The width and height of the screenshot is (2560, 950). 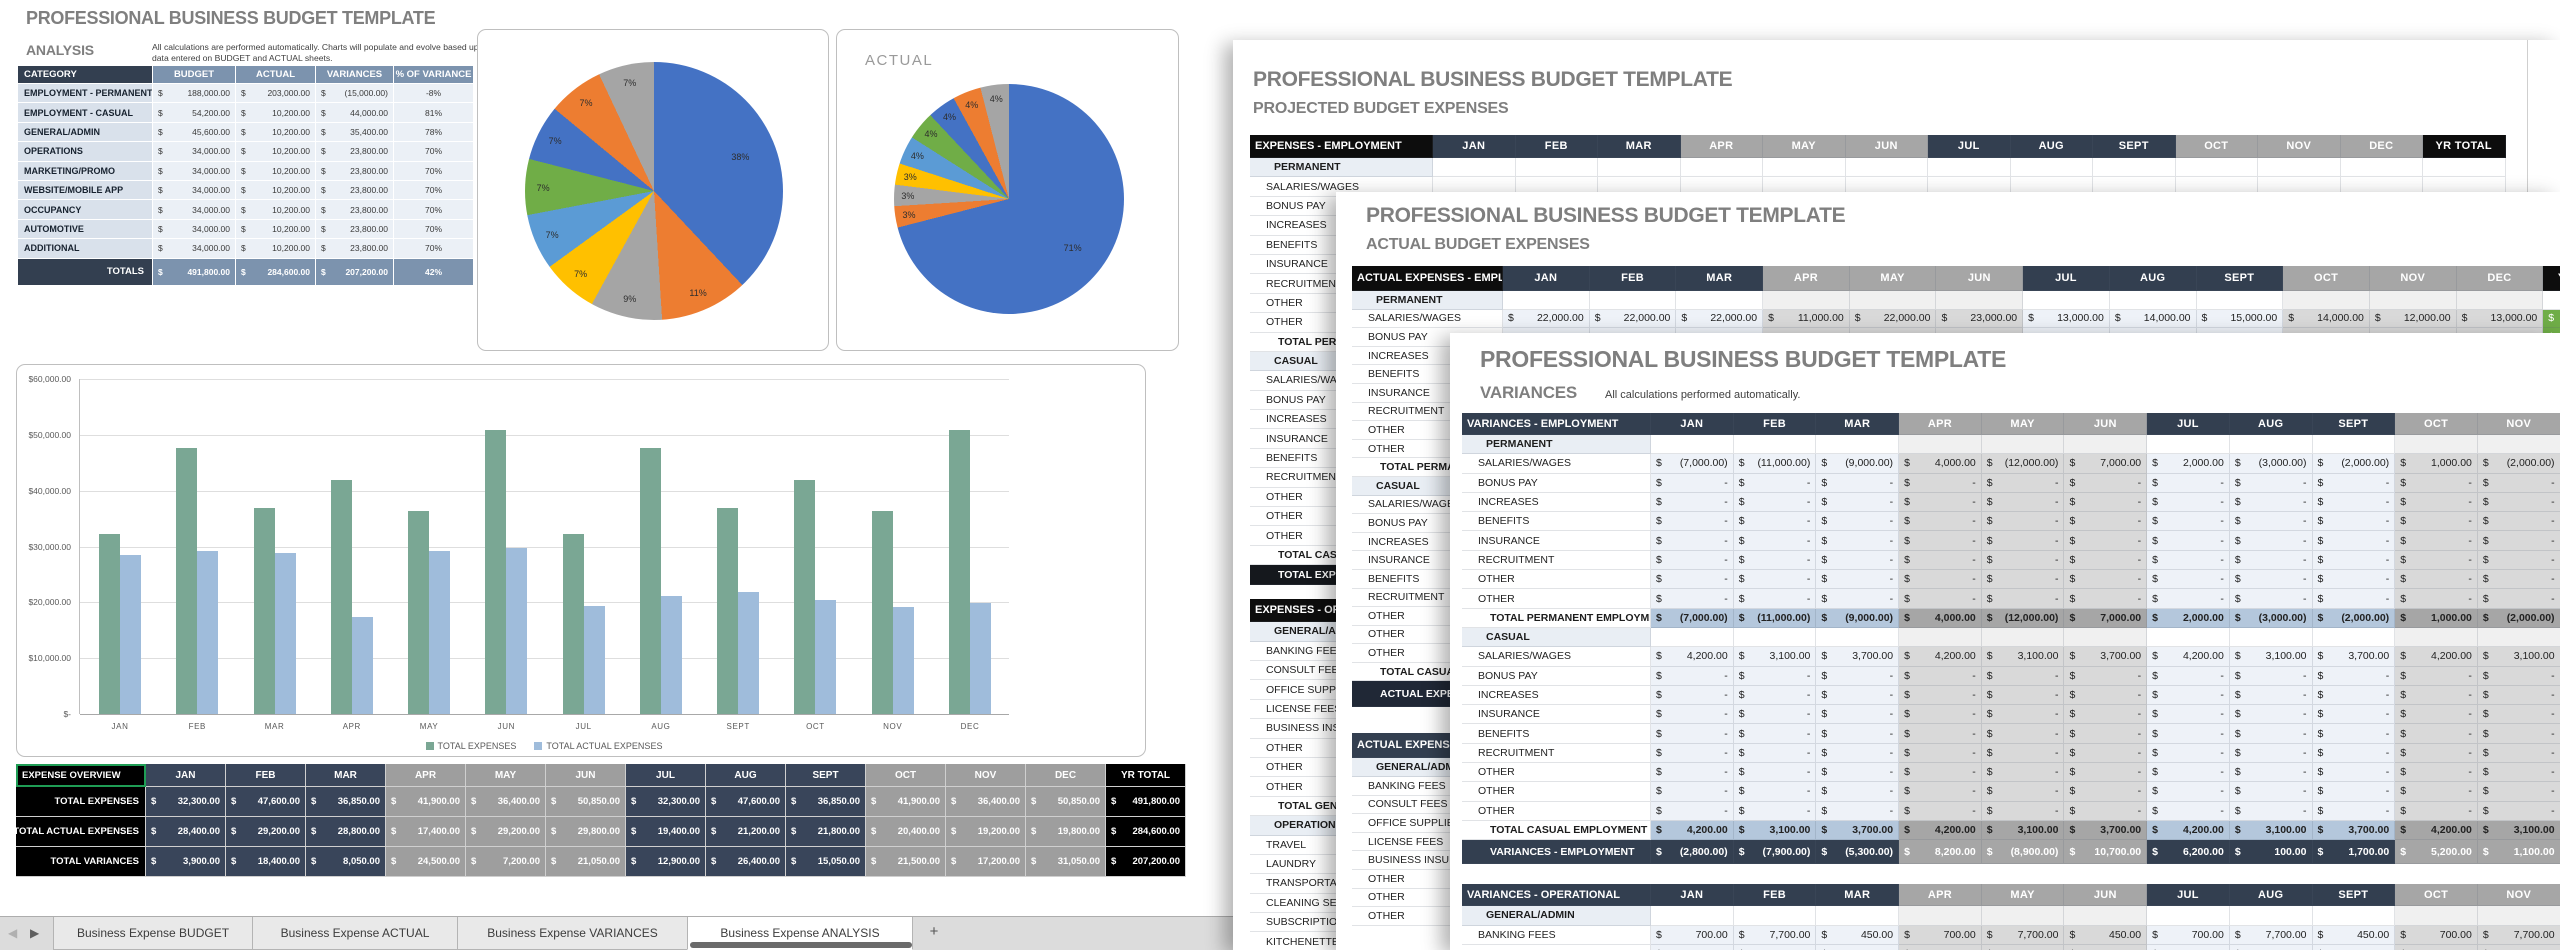 What do you see at coordinates (85, 94) in the screenshot?
I see `analysis-category-cell: EMPLOYMENT - PERMANENT` at bounding box center [85, 94].